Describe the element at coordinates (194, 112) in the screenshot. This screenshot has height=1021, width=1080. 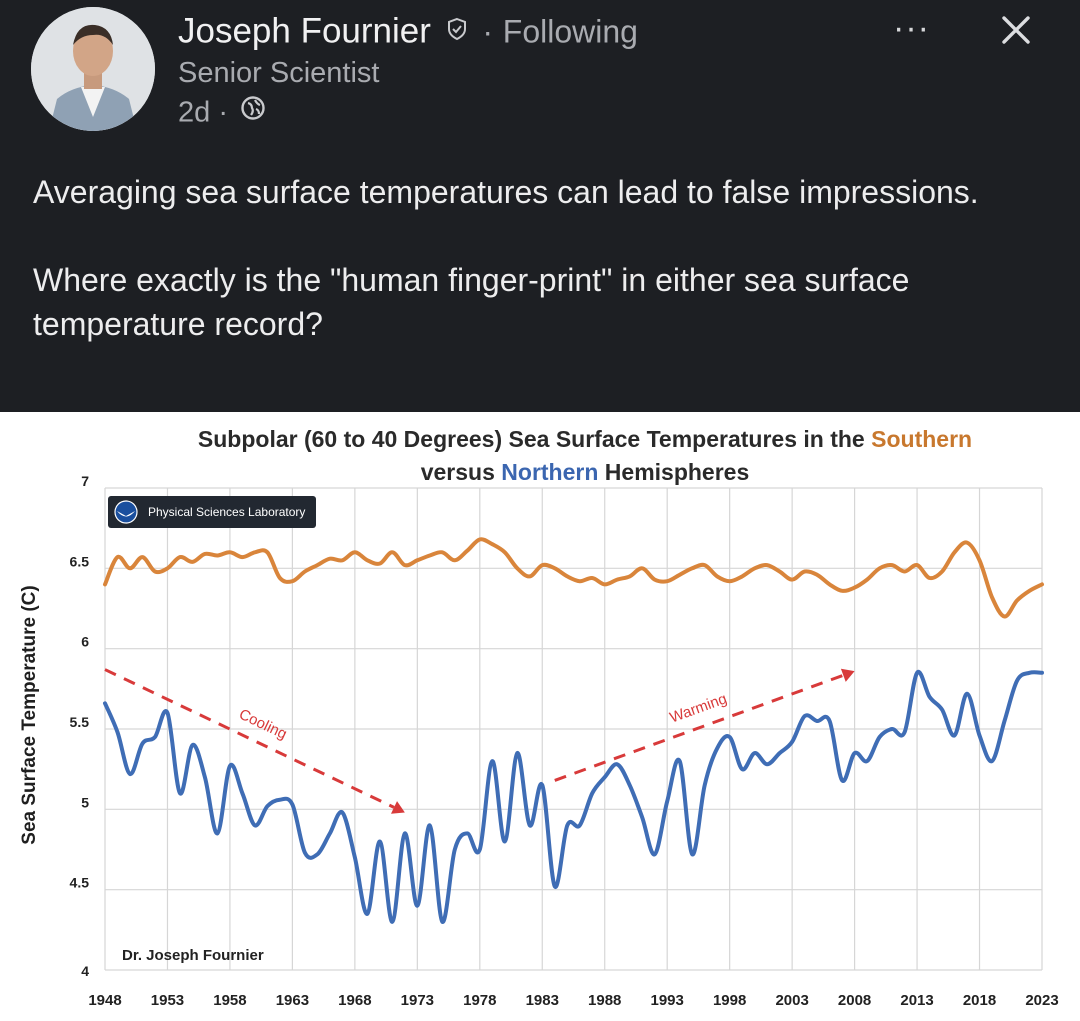
I see `time-ago: 2d` at that location.